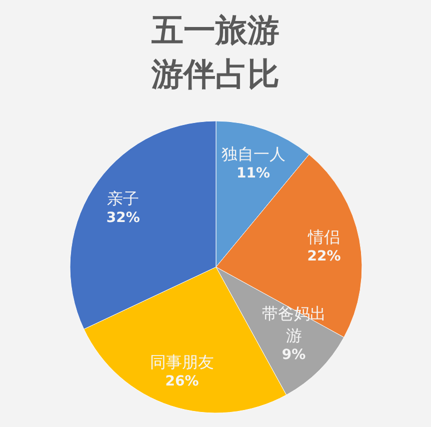  What do you see at coordinates (324, 256) in the screenshot?
I see `data-label: 22%` at bounding box center [324, 256].